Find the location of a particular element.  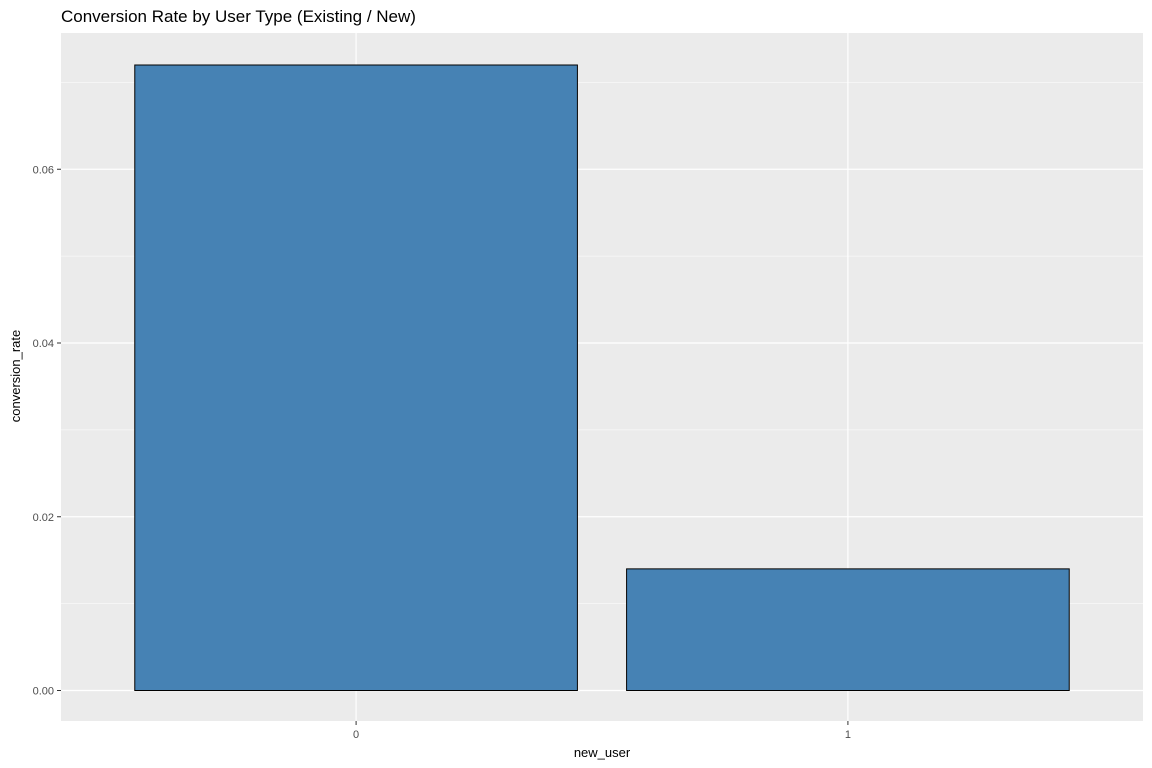

y-axis: 0.00 0.02 0.04 0.06 is located at coordinates (47, 431).